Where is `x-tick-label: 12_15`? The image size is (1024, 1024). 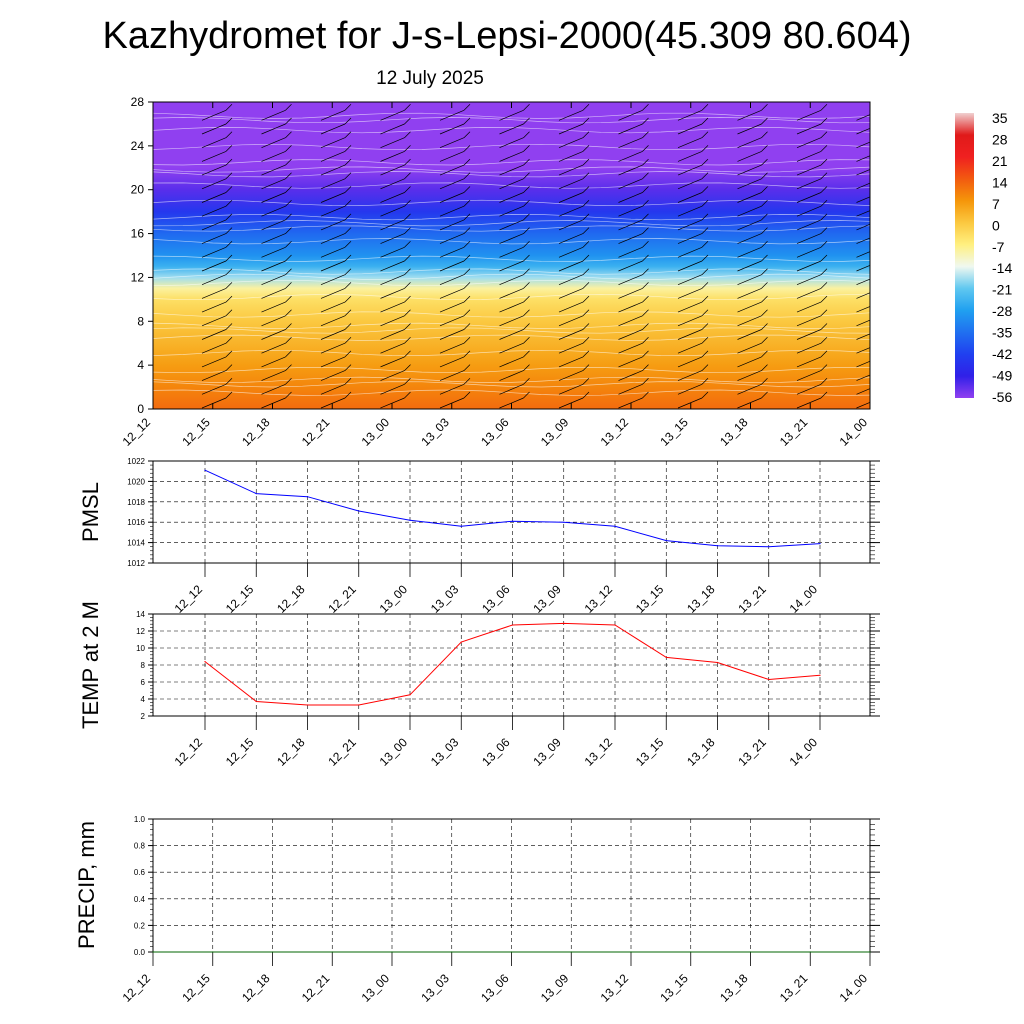 x-tick-label: 12_15 is located at coordinates (196, 988).